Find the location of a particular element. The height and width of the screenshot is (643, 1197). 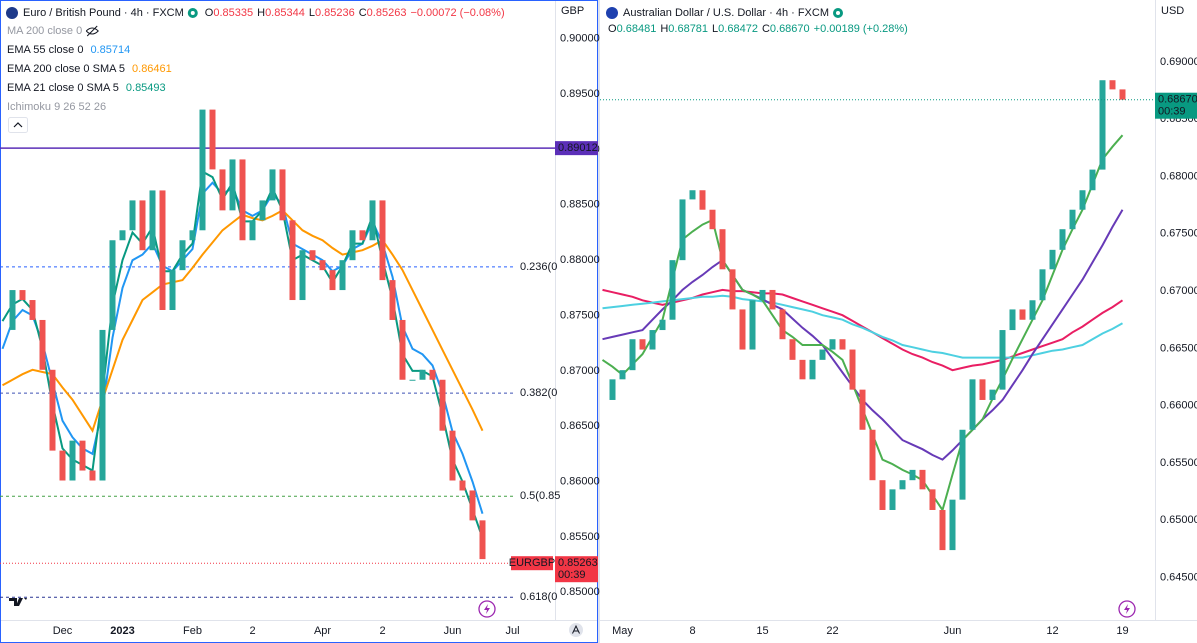

x-tick-label: May is located at coordinates (622, 631).